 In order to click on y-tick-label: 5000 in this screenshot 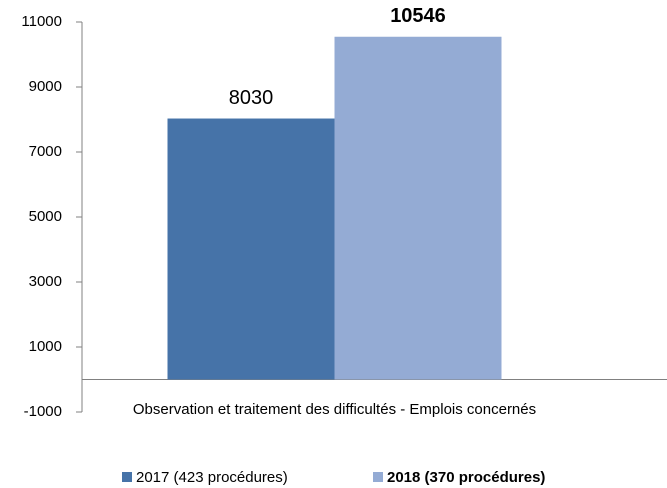, I will do `click(45, 216)`.